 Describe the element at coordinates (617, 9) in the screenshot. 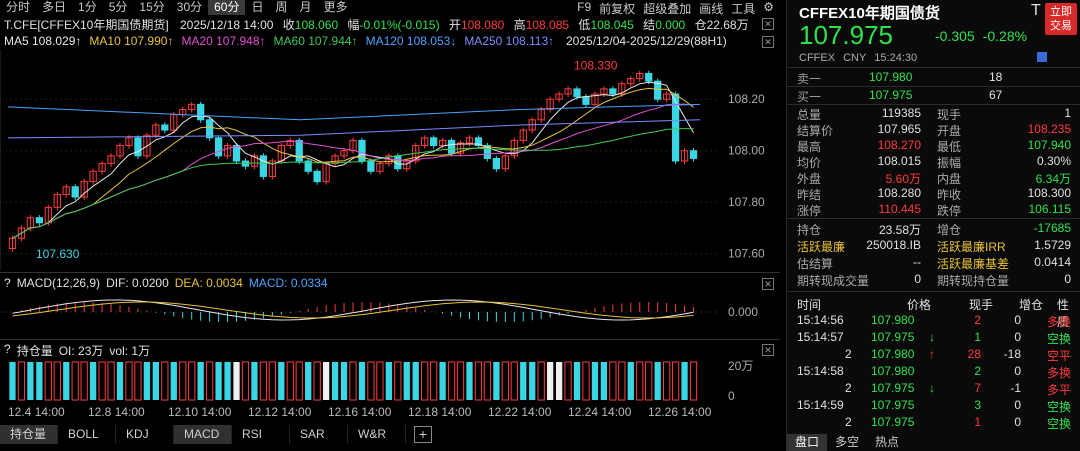

I see `tool-button: 前复权` at that location.